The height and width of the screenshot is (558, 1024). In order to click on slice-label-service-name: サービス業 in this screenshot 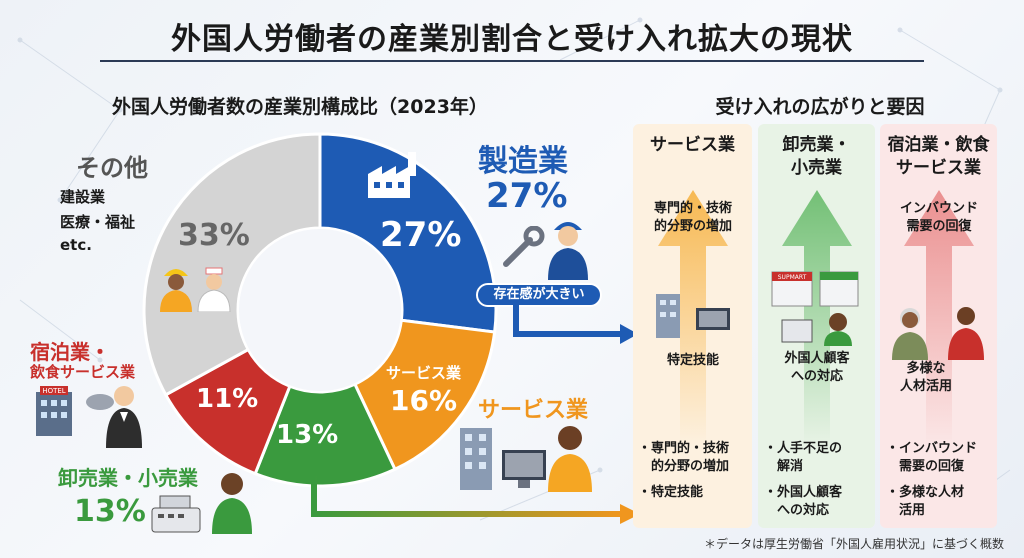, I will do `click(424, 373)`.